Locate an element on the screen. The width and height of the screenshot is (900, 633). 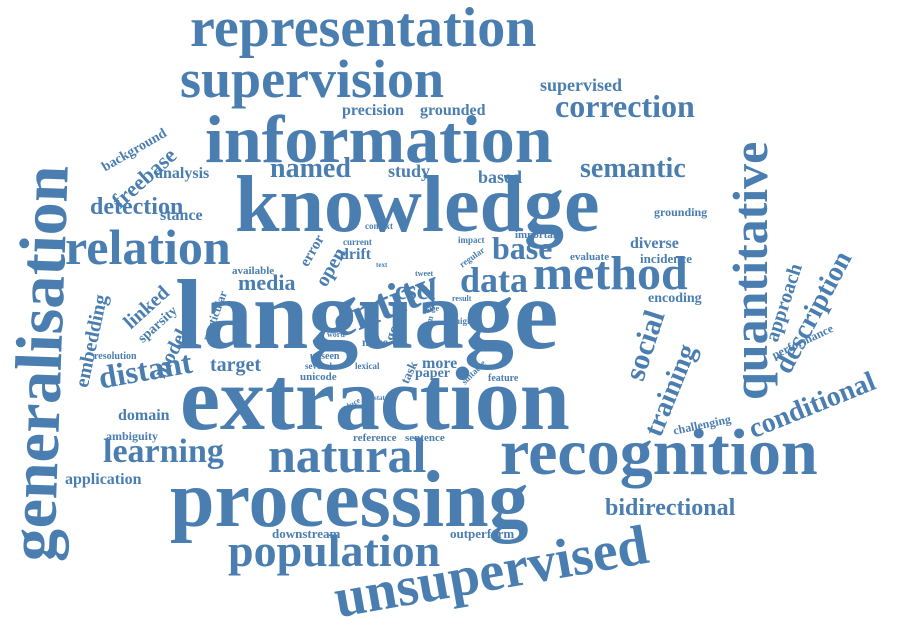
cloud-word: learning is located at coordinates (163, 451).